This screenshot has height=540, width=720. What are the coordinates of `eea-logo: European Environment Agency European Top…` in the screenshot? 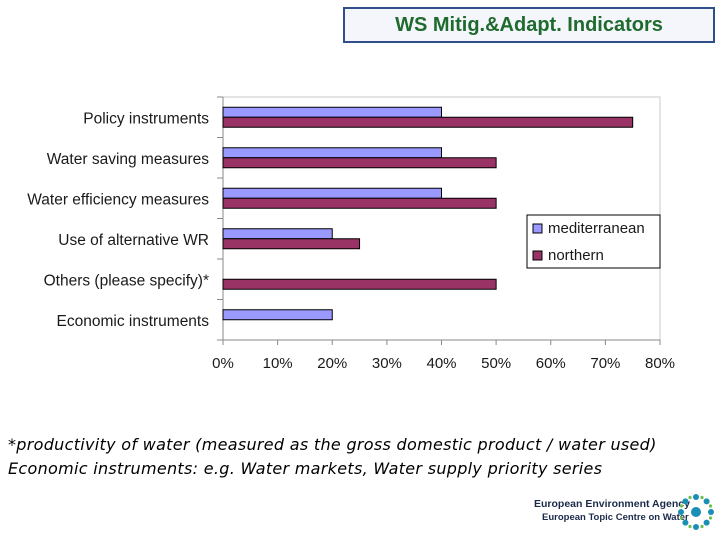 It's located at (627, 514).